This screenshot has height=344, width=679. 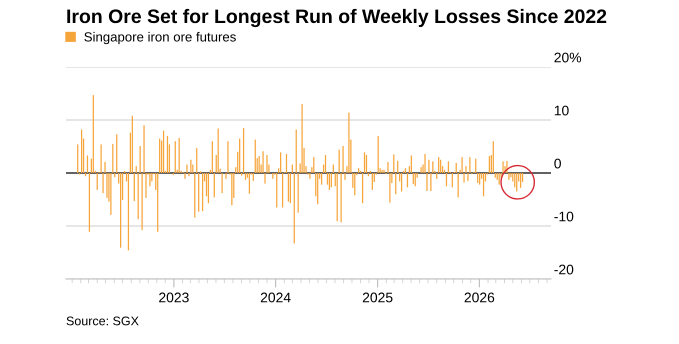 What do you see at coordinates (568, 57) in the screenshot?
I see `y-tick-label: 20%` at bounding box center [568, 57].